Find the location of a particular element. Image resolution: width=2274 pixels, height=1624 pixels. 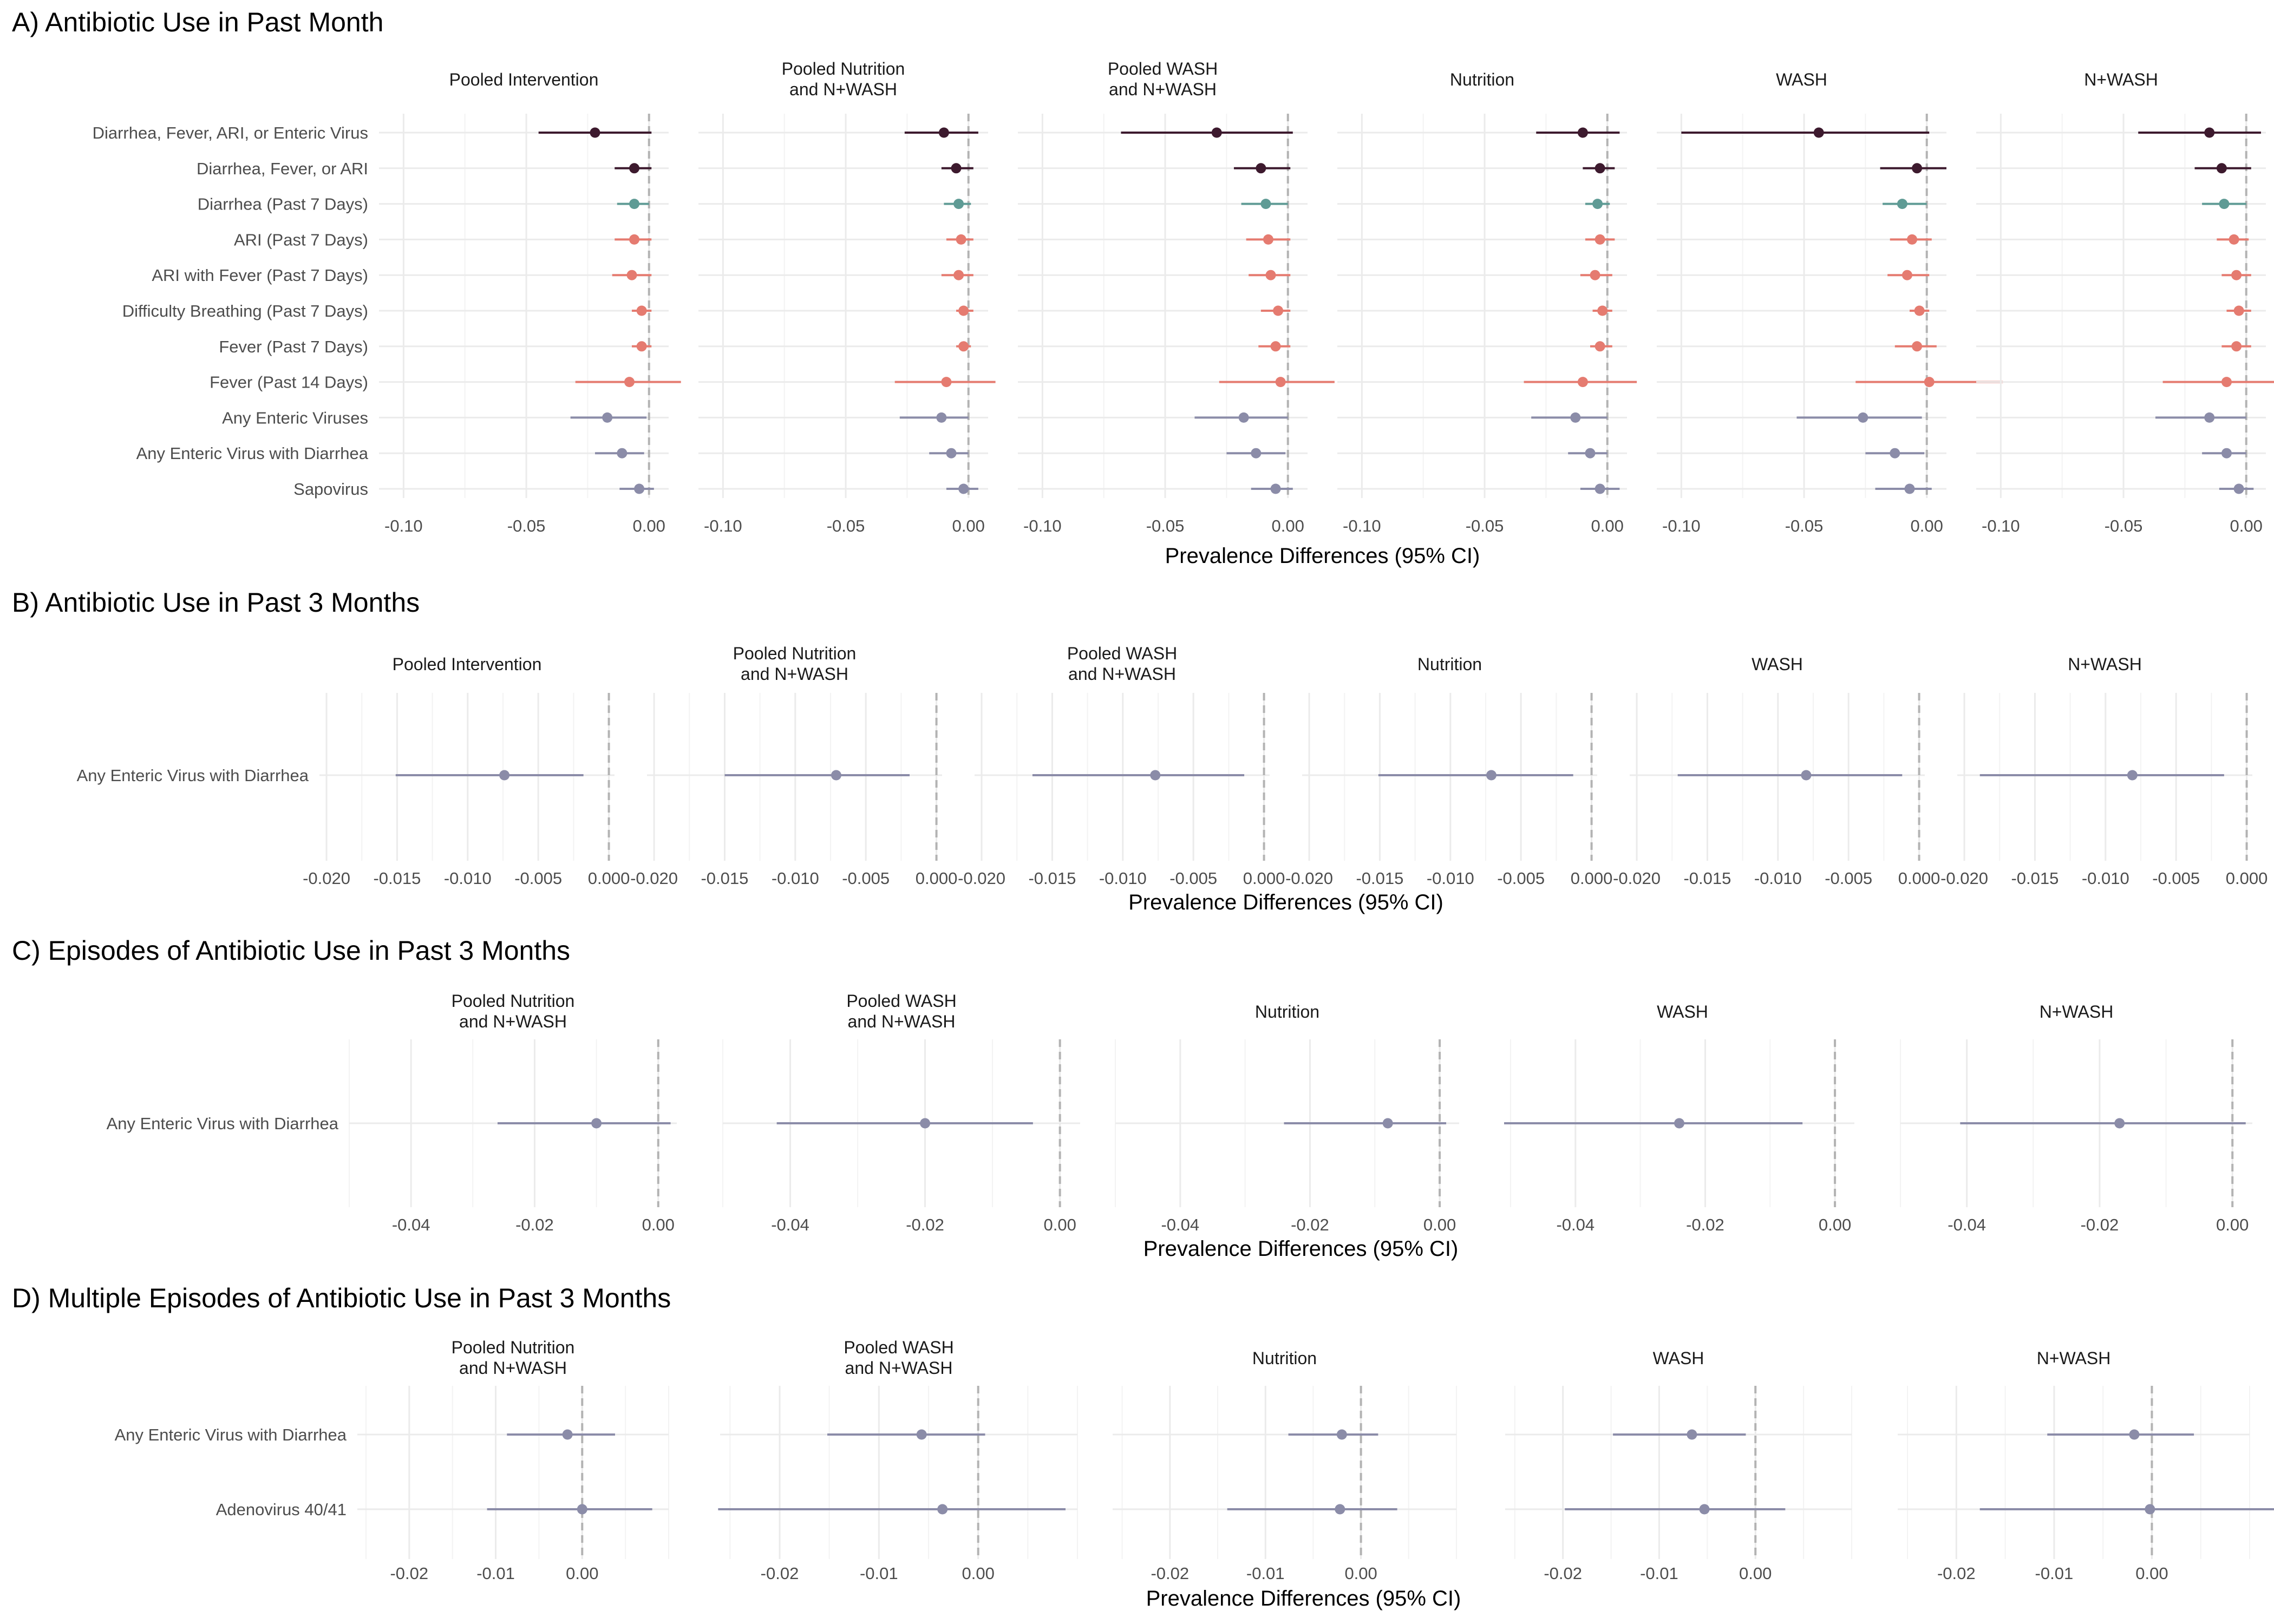

facet: N+WASH -0.10 -0.05 0.00 is located at coordinates (2125, 302).